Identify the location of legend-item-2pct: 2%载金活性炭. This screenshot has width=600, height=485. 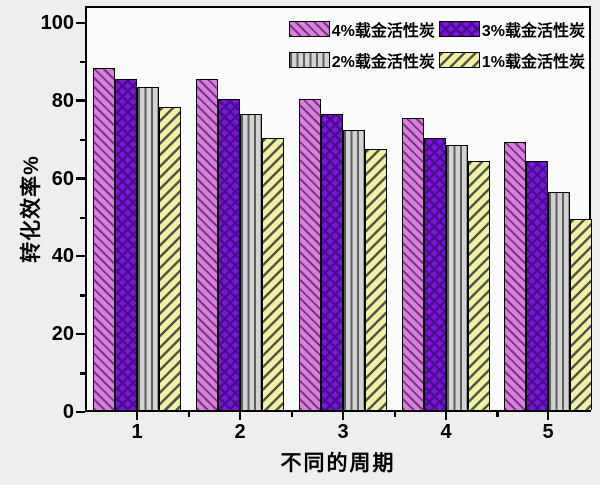
(361, 60).